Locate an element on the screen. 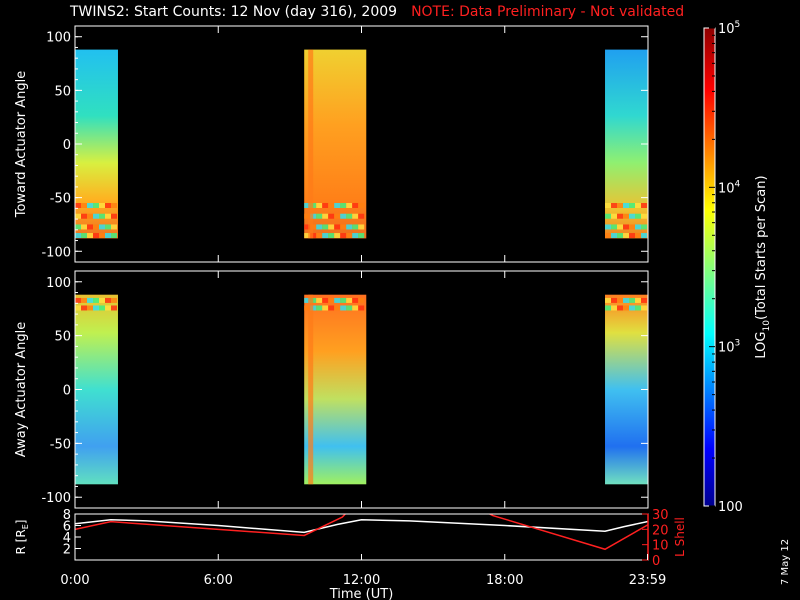  r-series-line is located at coordinates (361, 526).